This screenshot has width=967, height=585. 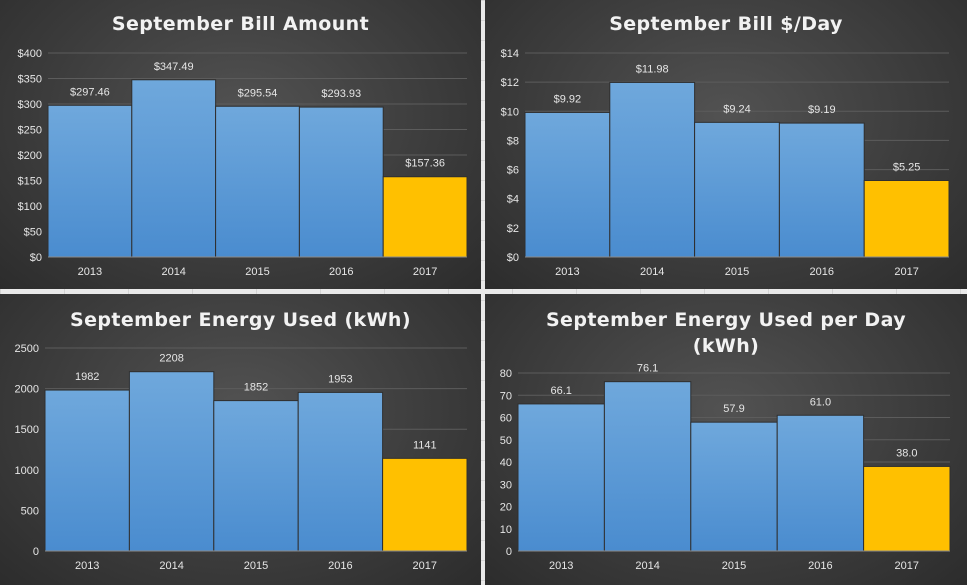 What do you see at coordinates (726, 333) in the screenshot?
I see `chart-title: September Energy Used per Day (kWh)` at bounding box center [726, 333].